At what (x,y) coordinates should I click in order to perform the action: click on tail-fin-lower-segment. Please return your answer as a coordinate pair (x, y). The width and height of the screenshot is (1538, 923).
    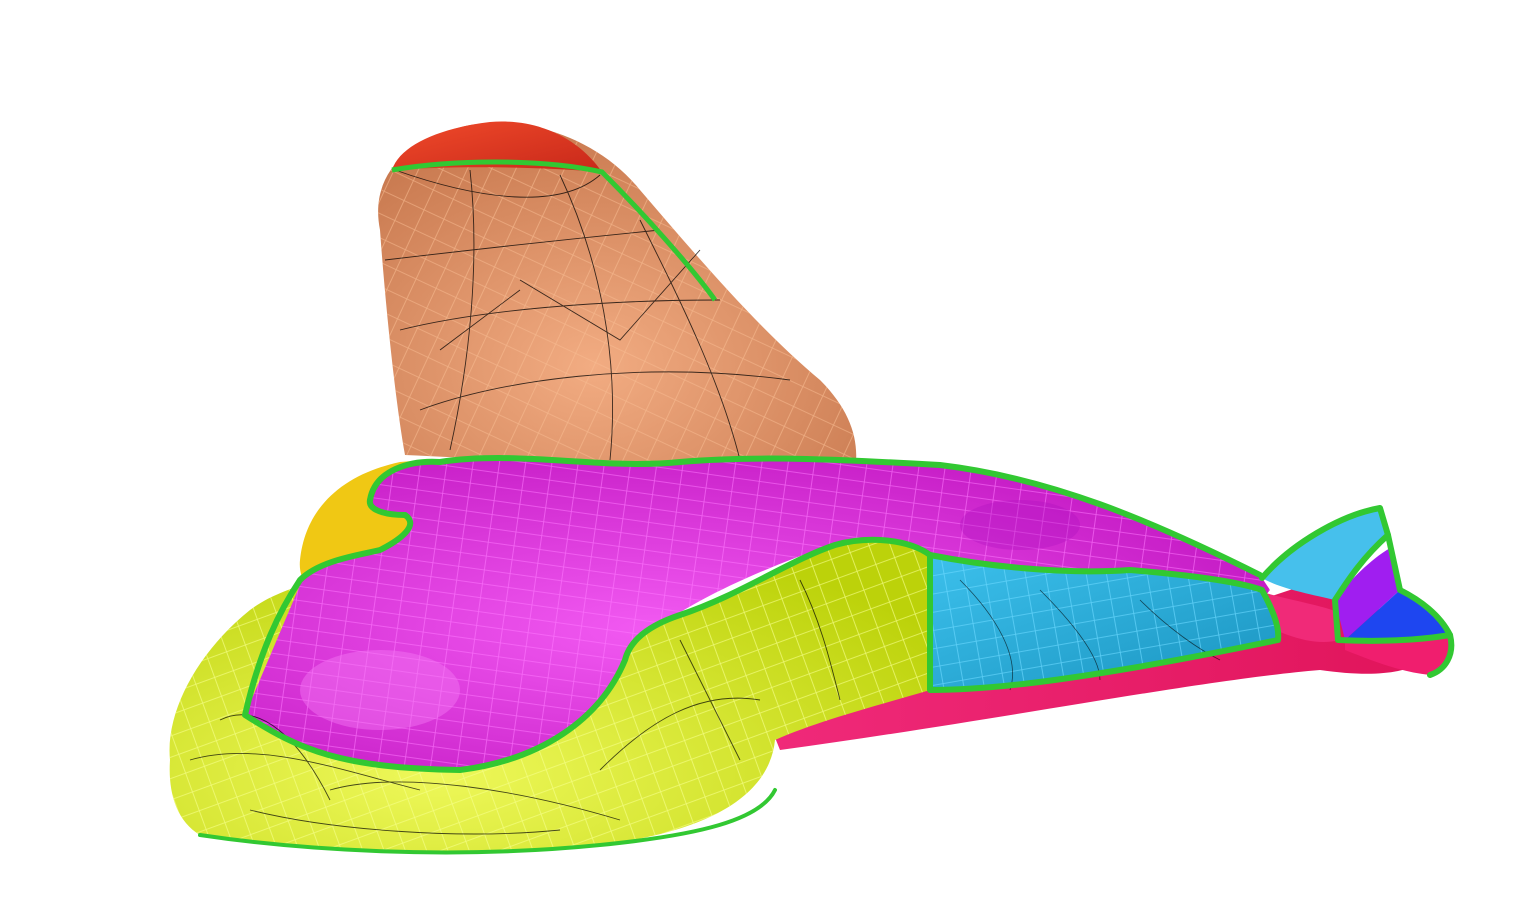
    Looking at the image, I should click on (1301, 617).